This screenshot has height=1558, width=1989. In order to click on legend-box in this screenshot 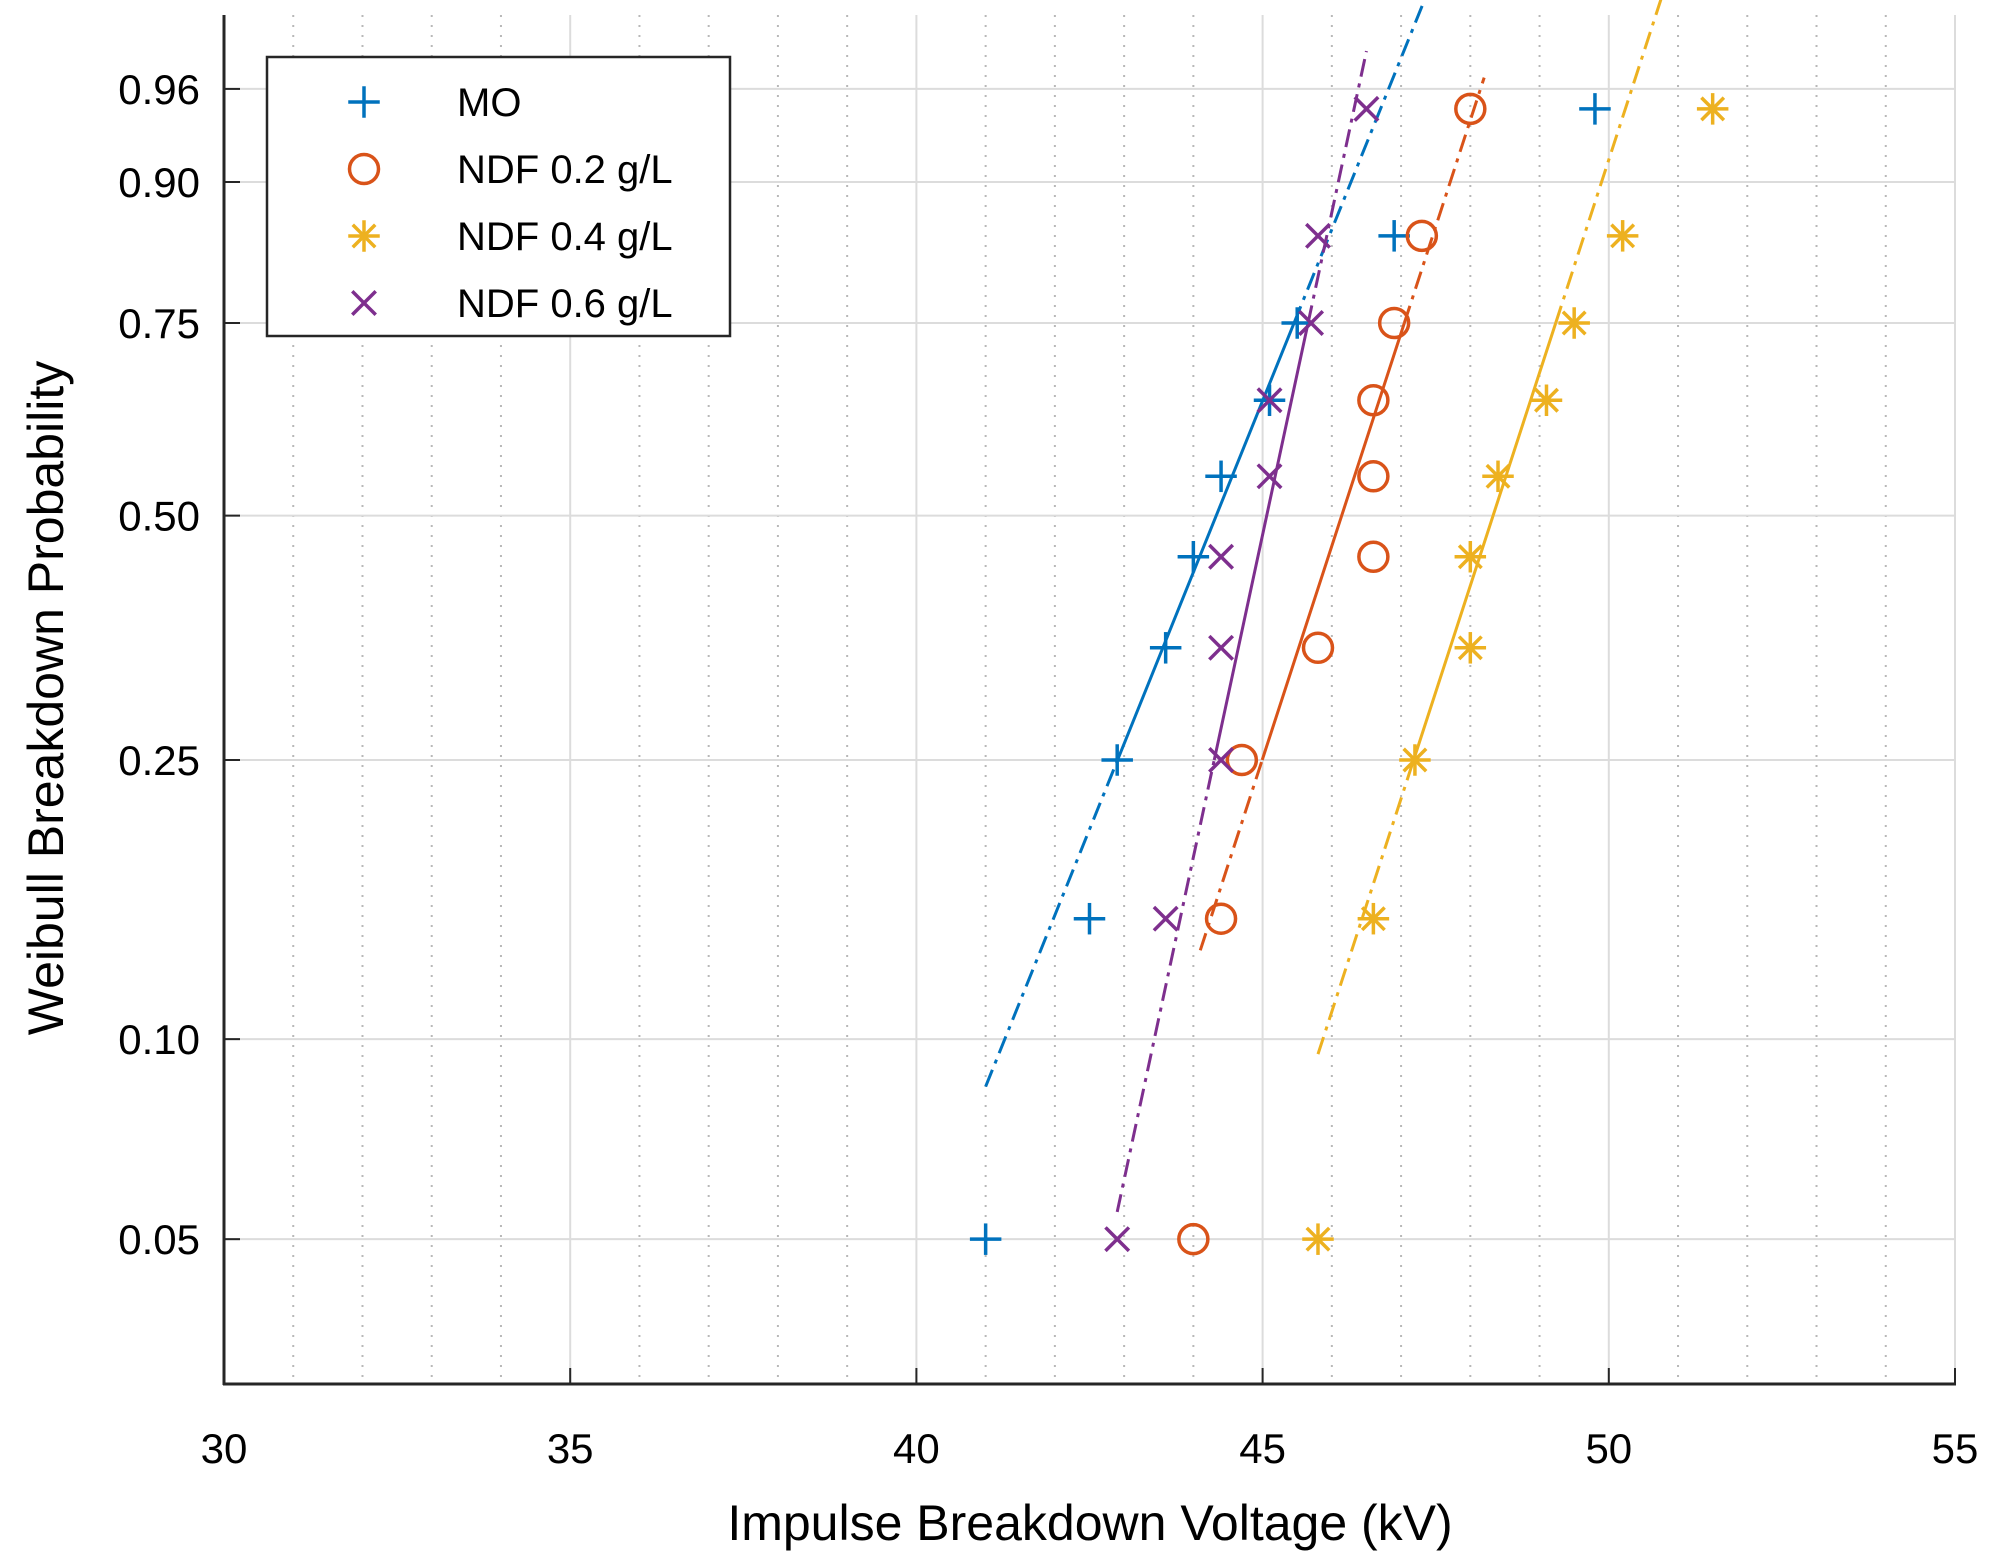, I will do `click(498, 196)`.